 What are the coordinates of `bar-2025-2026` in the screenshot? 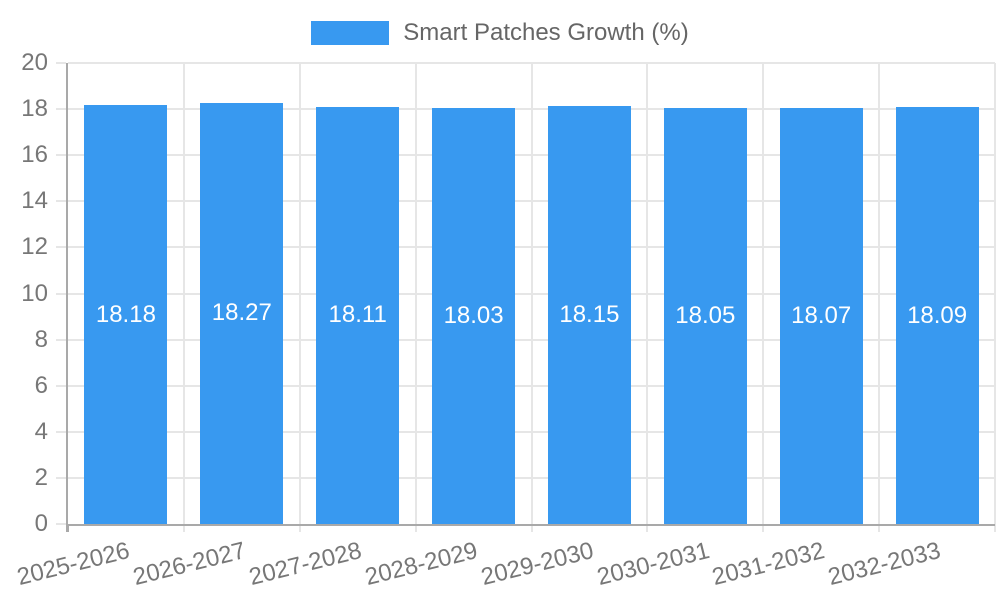 It's located at (126, 314).